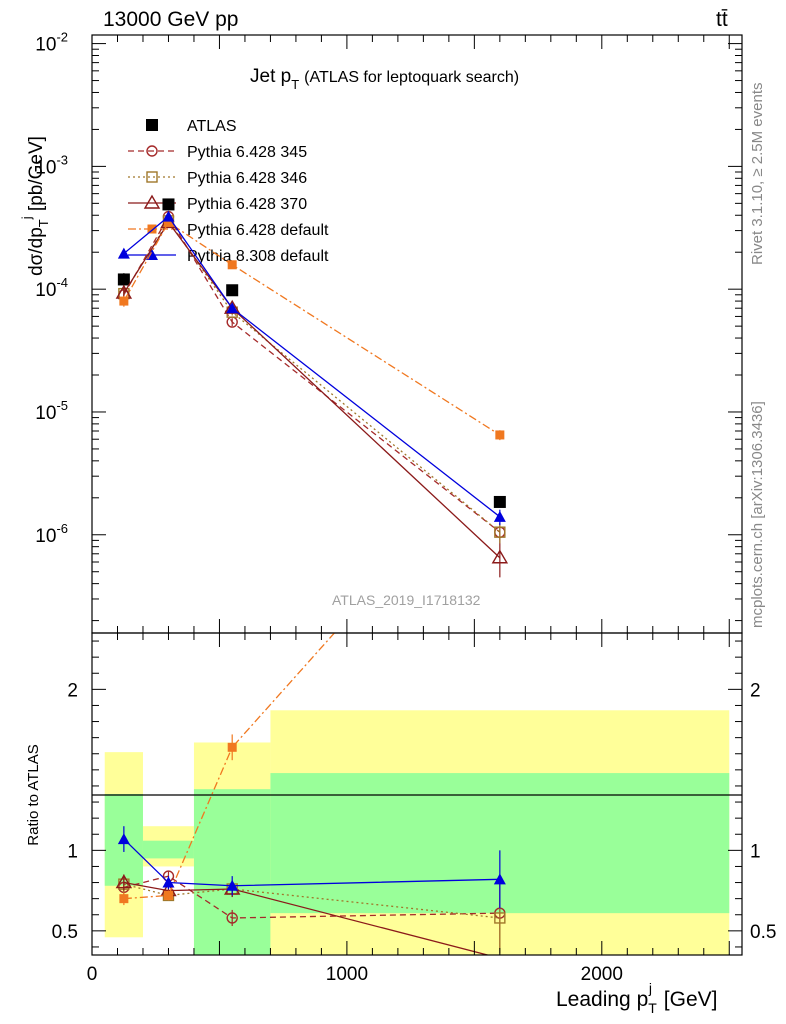  Describe the element at coordinates (51, 43) in the screenshot. I see `main-y-tick-label: 10⁻²` at that location.